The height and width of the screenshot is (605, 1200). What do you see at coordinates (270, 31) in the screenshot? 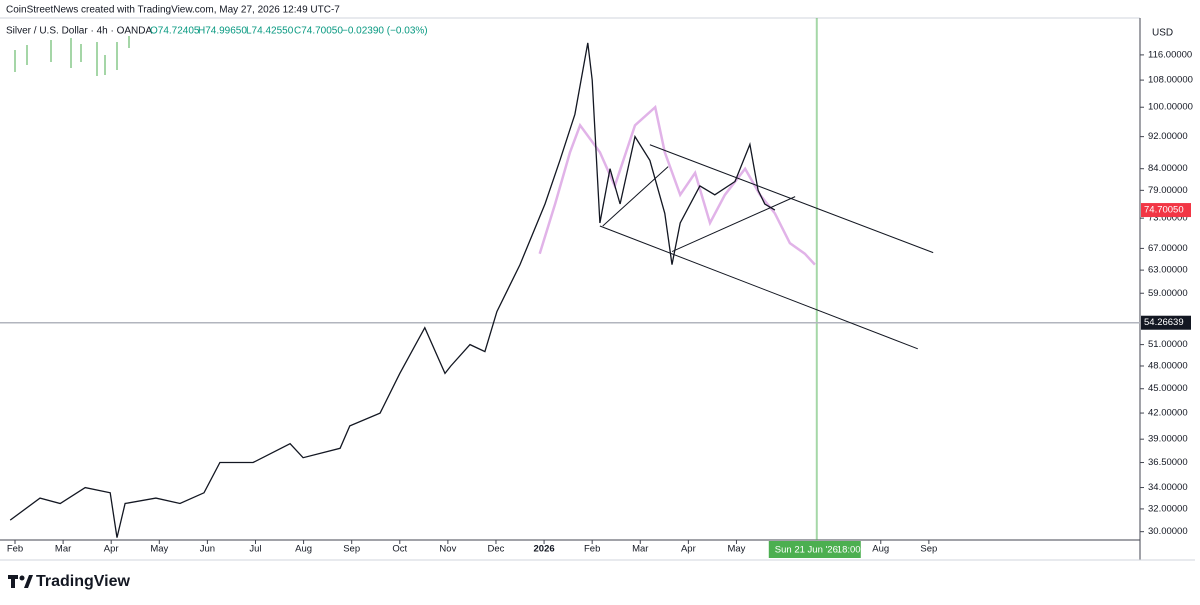
I see `legend-low: L74.42550` at bounding box center [270, 31].